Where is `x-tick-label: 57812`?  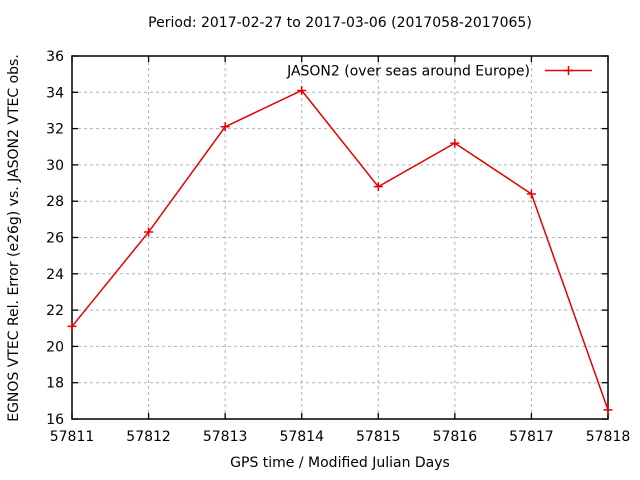 x-tick-label: 57812 is located at coordinates (148, 437).